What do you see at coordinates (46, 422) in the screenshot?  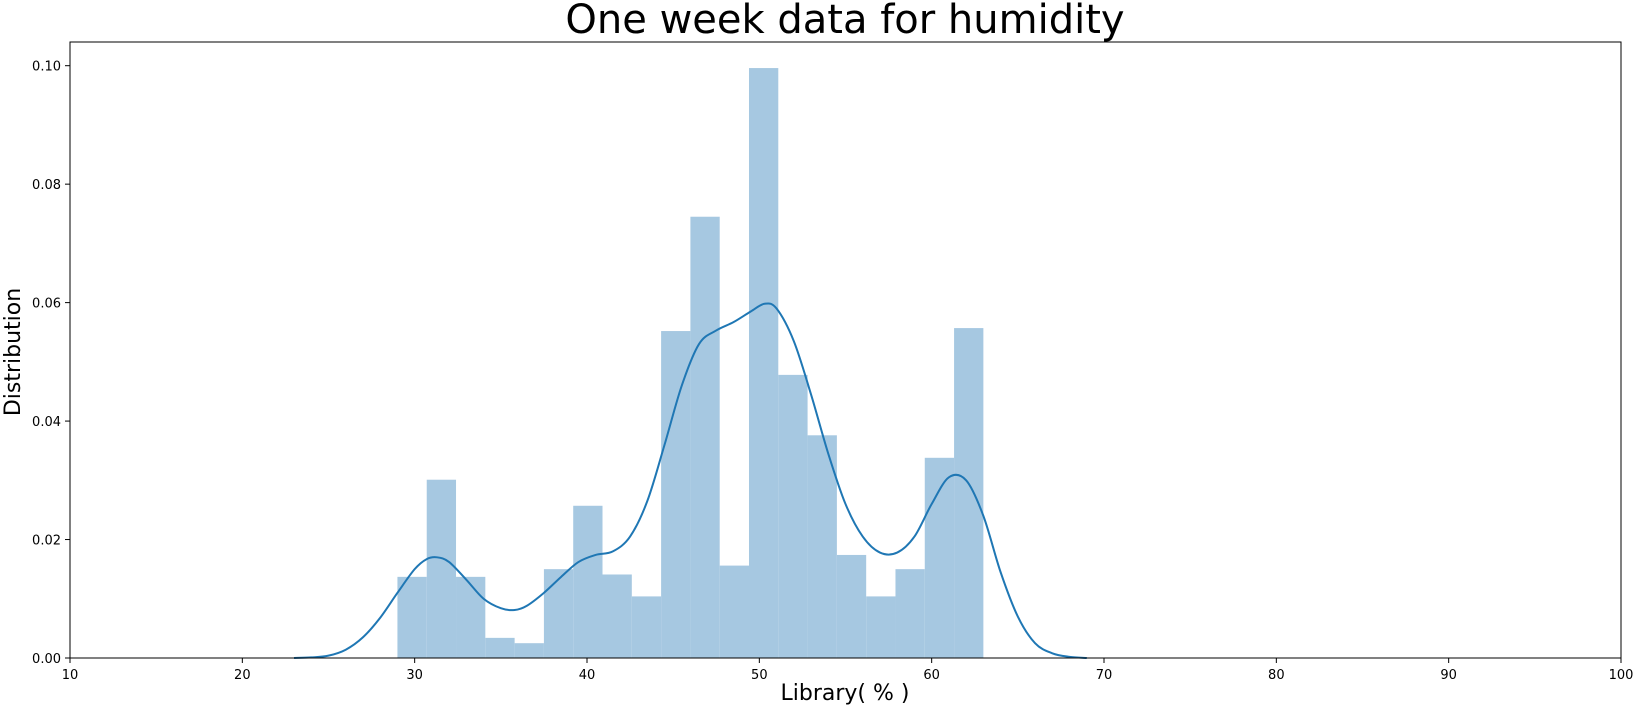 I see `y-tick-label: 0.04` at bounding box center [46, 422].